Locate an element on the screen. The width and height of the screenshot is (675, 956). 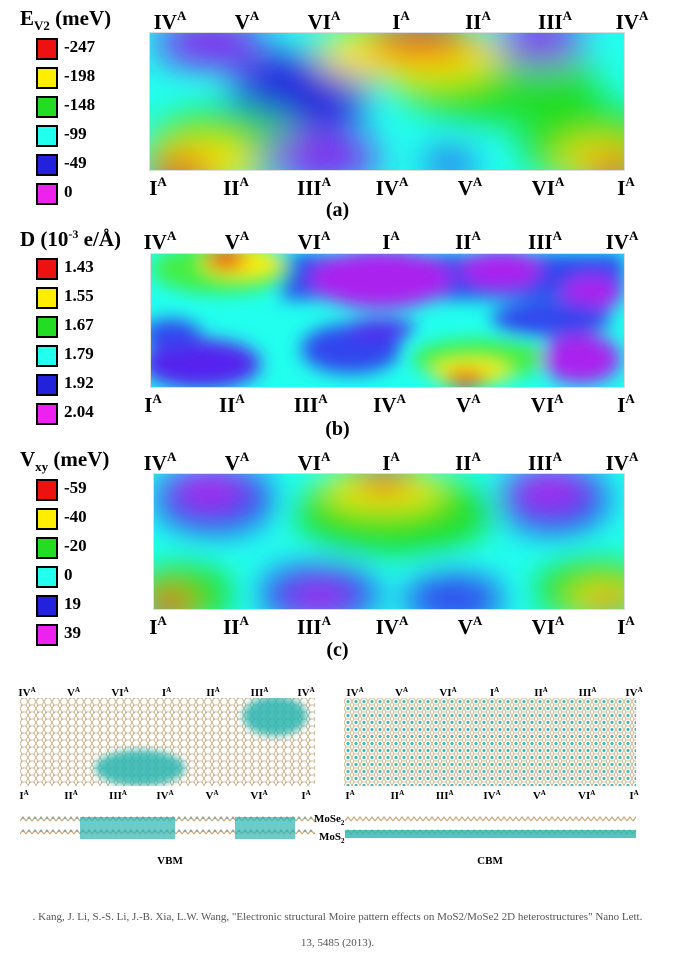
vbm-caption: VBM is located at coordinates (170, 861).